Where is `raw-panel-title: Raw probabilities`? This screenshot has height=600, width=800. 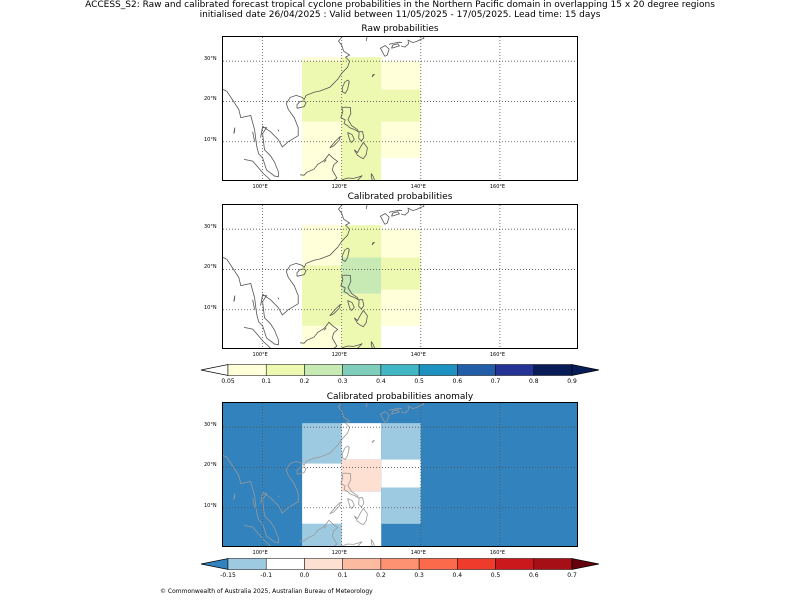 raw-panel-title: Raw probabilities is located at coordinates (400, 29).